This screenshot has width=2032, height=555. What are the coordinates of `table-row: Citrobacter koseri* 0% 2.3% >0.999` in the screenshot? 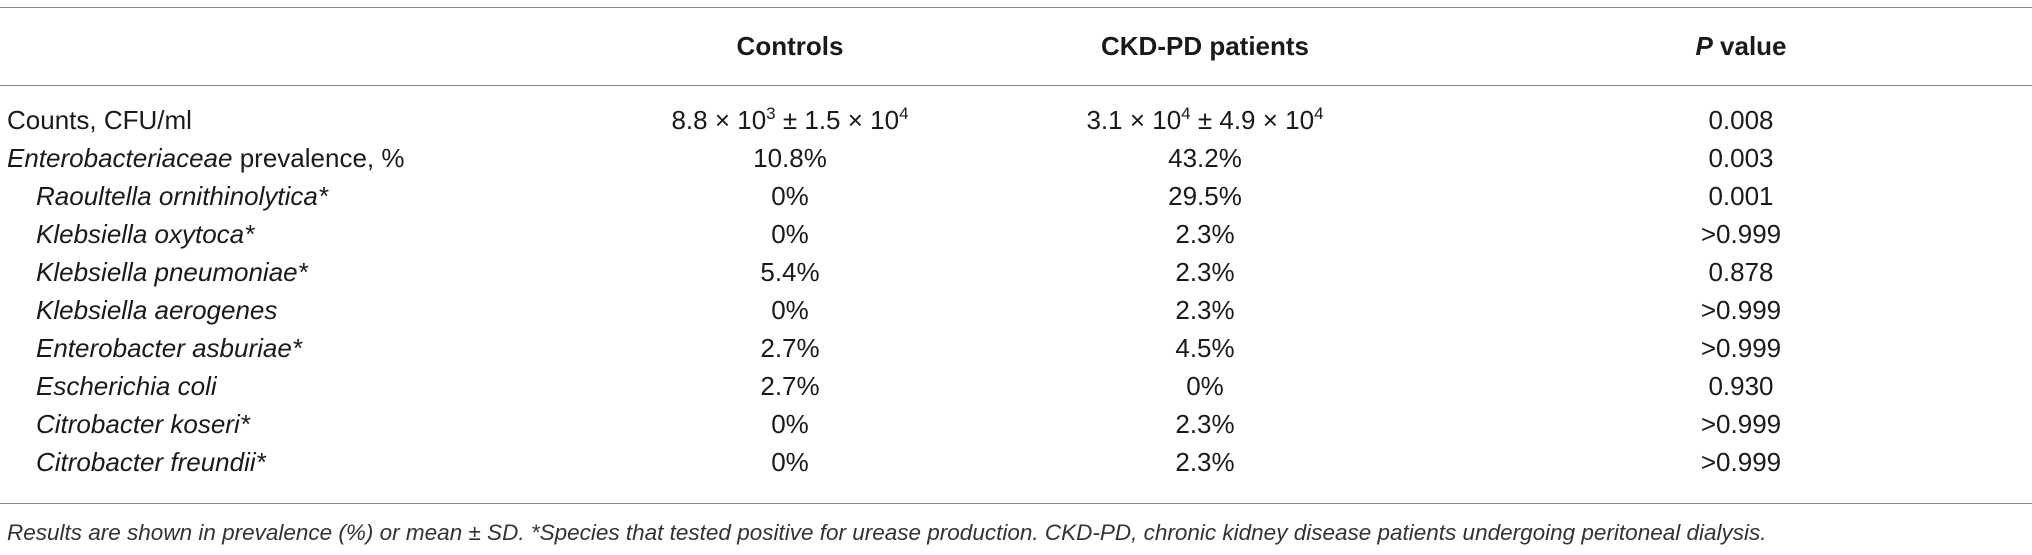 It's located at (1016, 424).